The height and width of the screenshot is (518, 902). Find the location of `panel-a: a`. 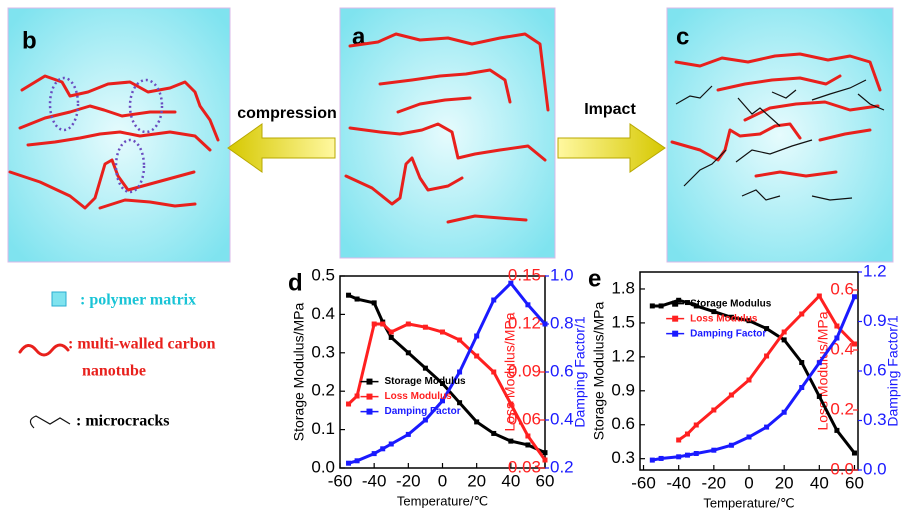

panel-a: a is located at coordinates (447, 133).